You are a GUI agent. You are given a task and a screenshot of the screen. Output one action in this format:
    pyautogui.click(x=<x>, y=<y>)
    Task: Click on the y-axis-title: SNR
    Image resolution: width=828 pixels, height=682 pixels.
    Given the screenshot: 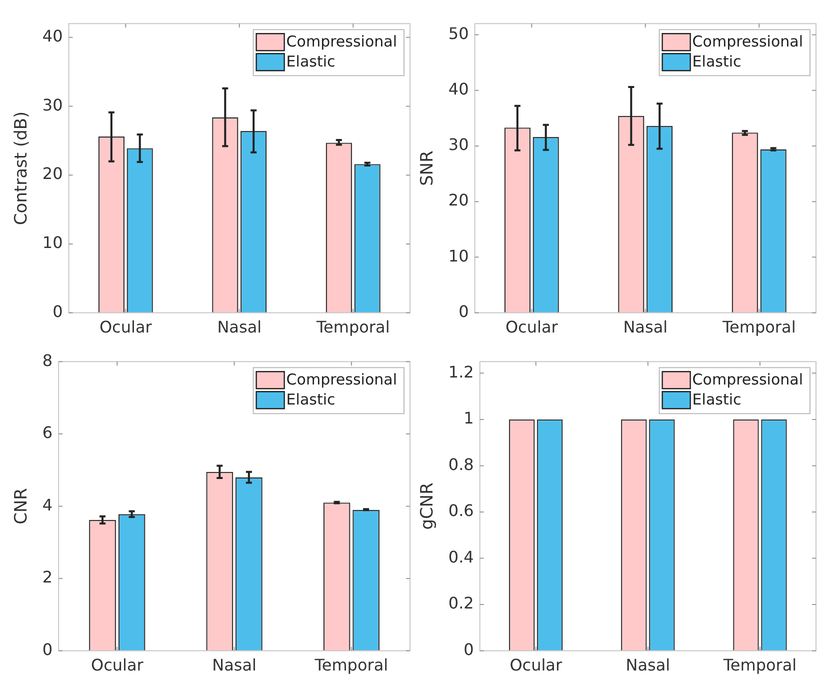 What is the action you would take?
    pyautogui.click(x=428, y=168)
    